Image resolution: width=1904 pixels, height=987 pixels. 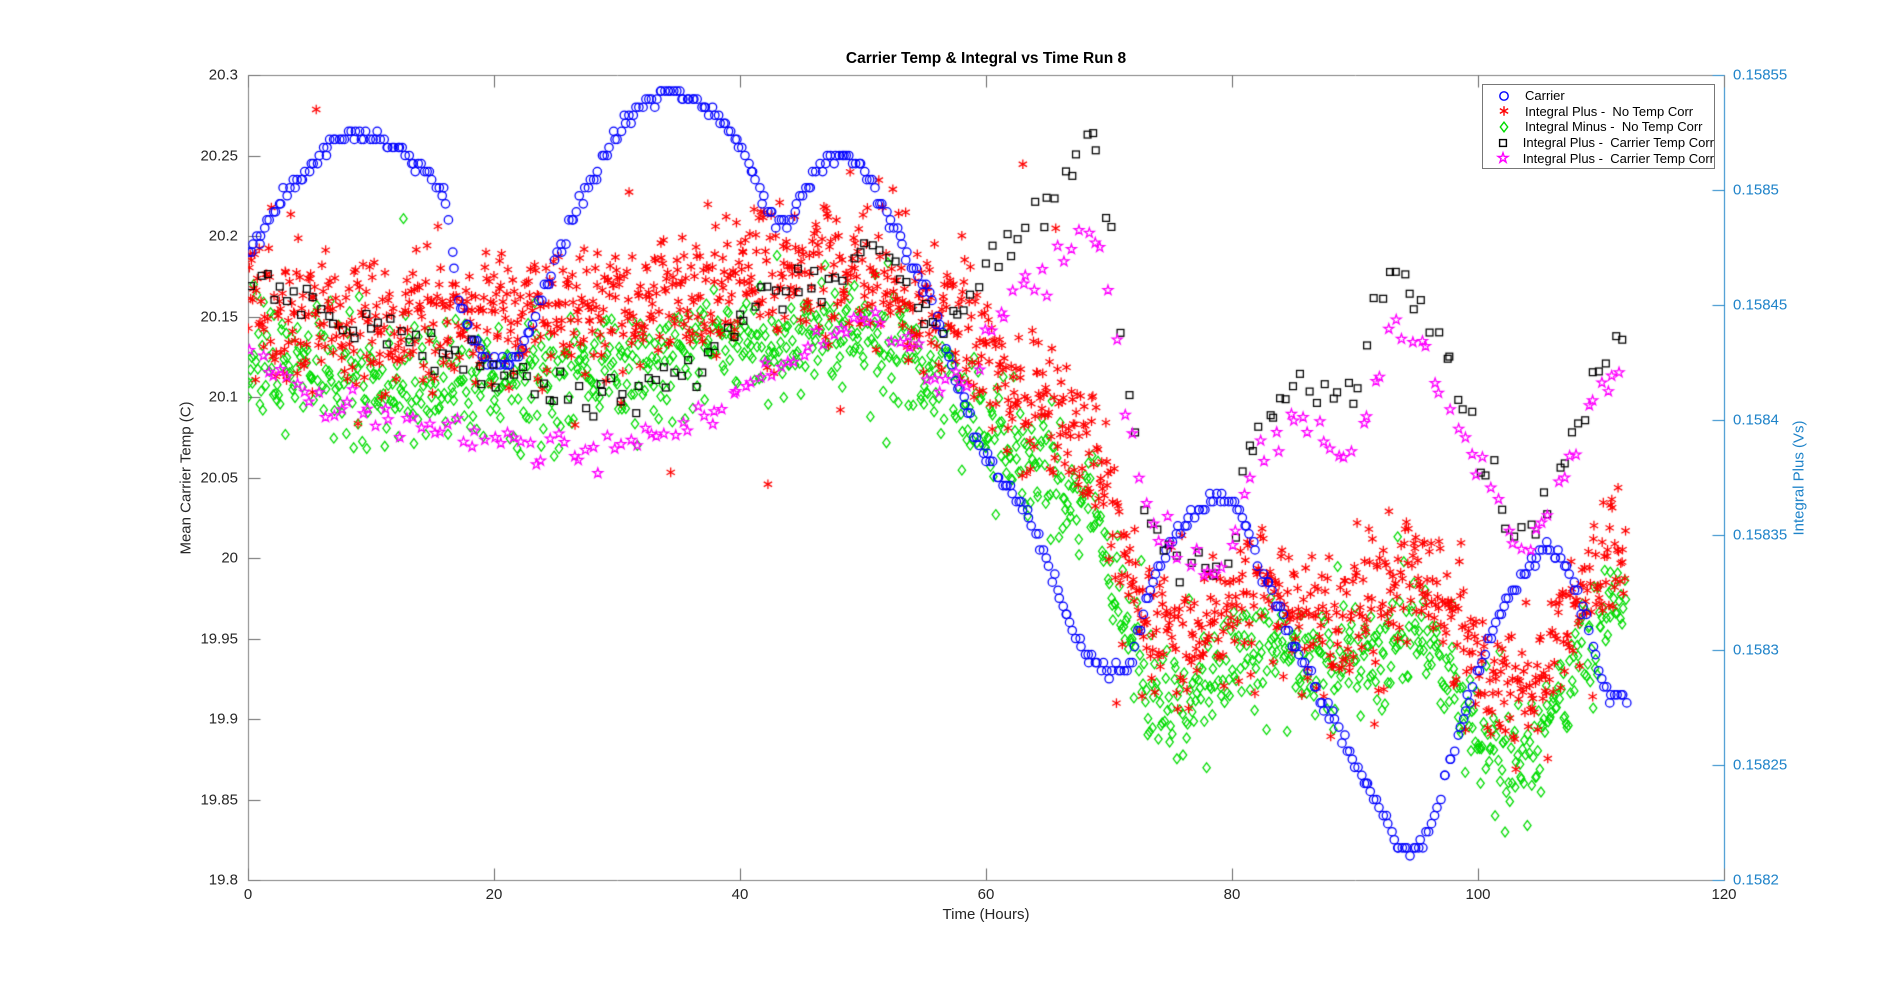 What do you see at coordinates (223, 880) in the screenshot?
I see `y-left-tick-label: 19.8` at bounding box center [223, 880].